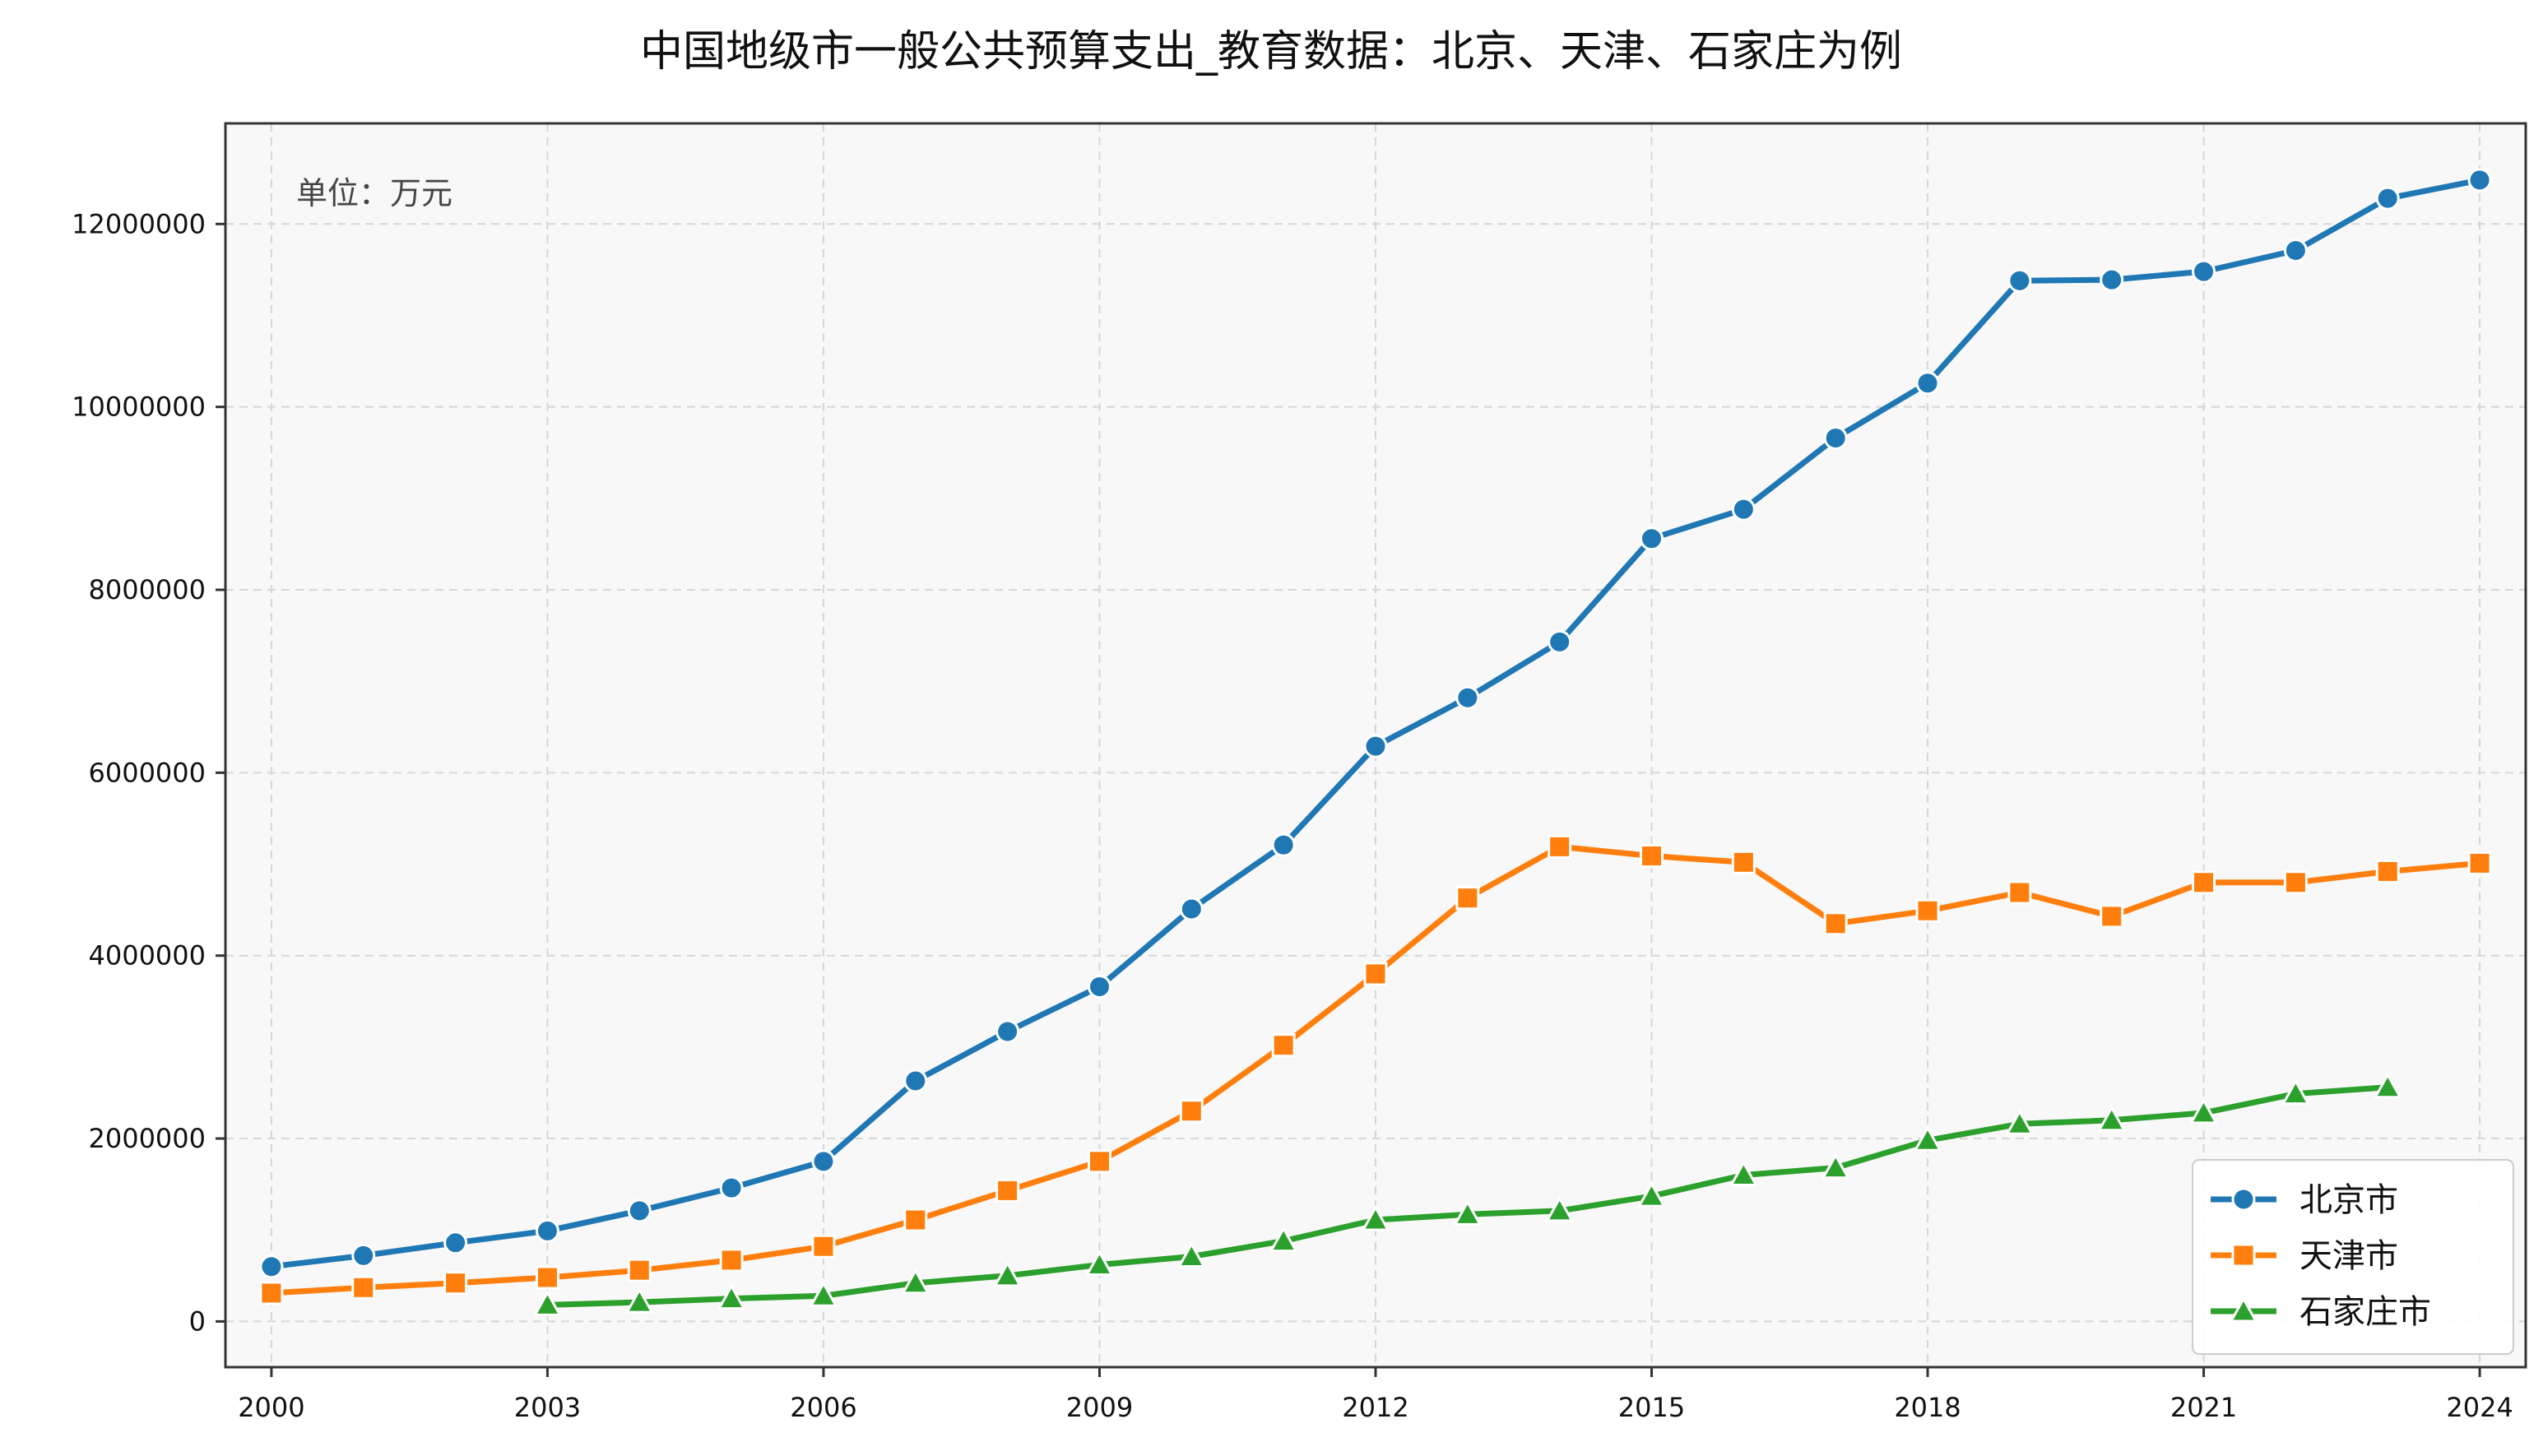  What do you see at coordinates (1375, 1407) in the screenshot?
I see `x-tick-label: 2012` at bounding box center [1375, 1407].